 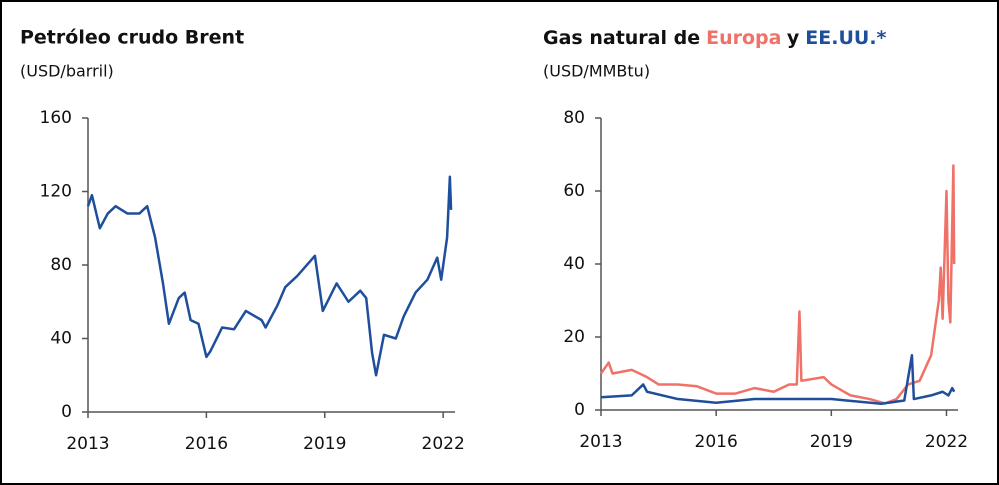 I want to click on chart-subtitle: (USD/barril), so click(x=67, y=71).